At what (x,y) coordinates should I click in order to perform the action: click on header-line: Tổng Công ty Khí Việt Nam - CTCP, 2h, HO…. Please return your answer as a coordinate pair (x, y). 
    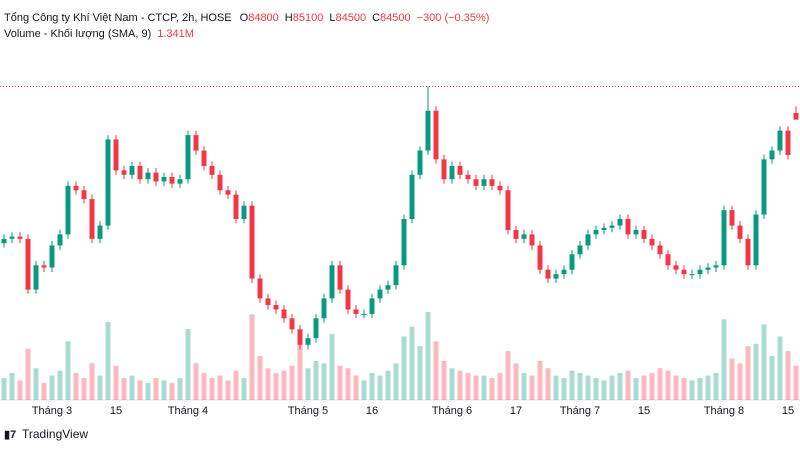
    Looking at the image, I should click on (246, 18).